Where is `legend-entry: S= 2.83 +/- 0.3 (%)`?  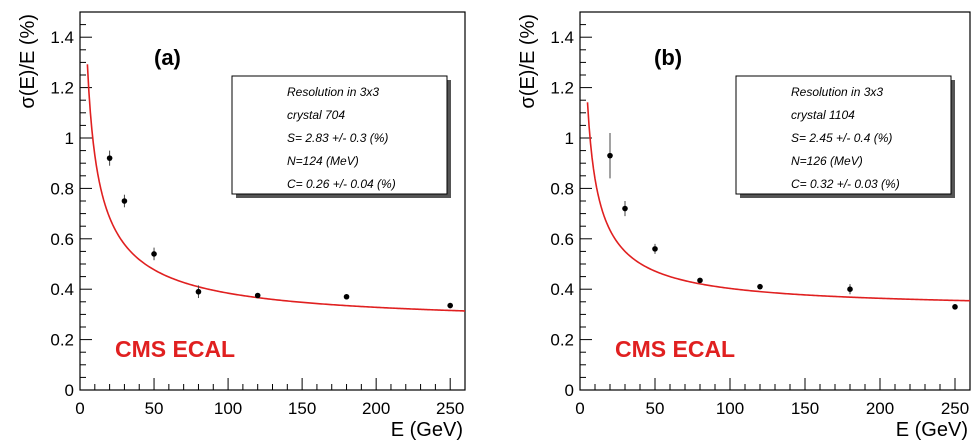 legend-entry: S= 2.83 +/- 0.3 (%) is located at coordinates (337, 138).